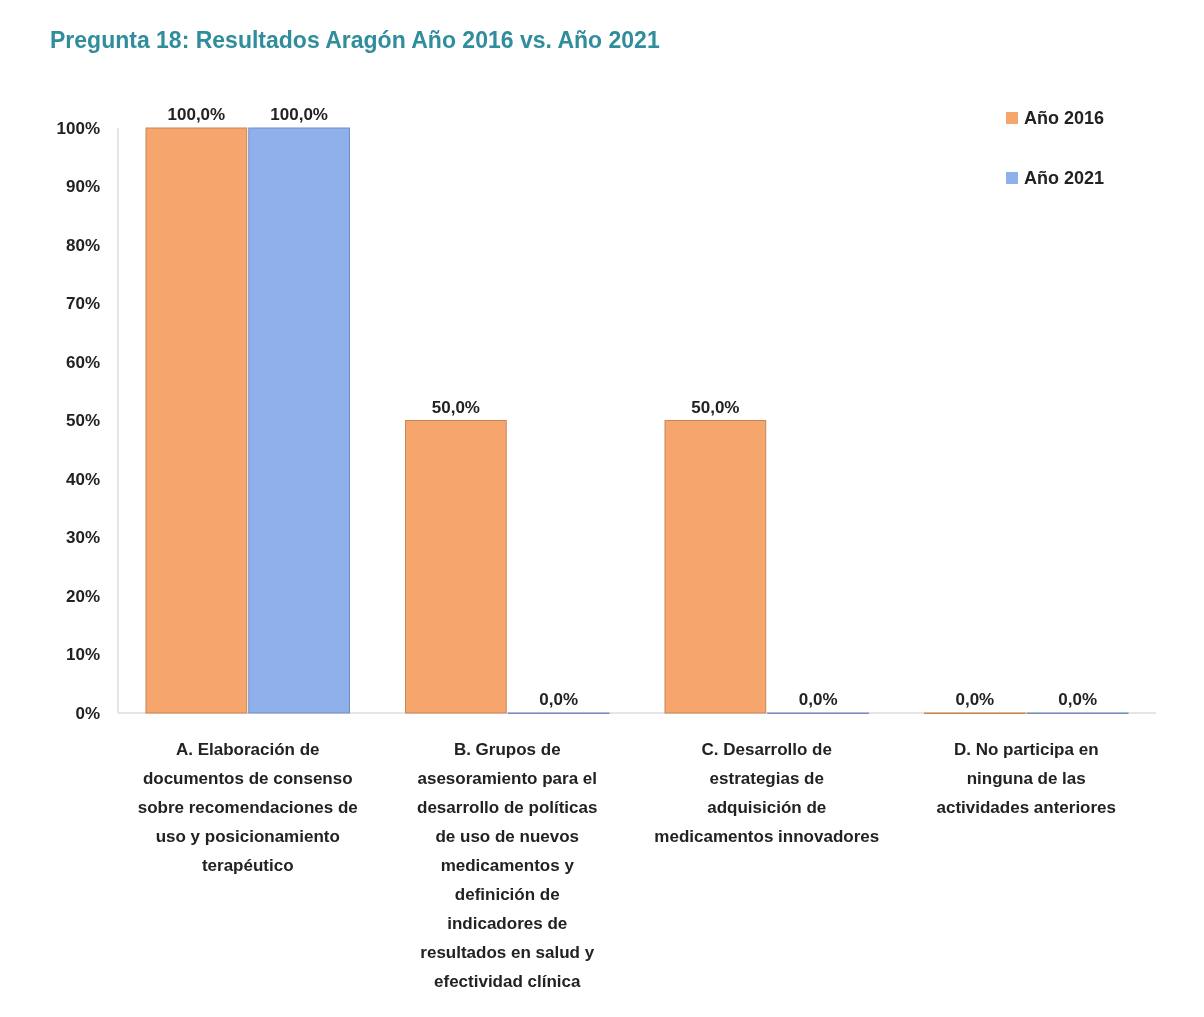 This screenshot has width=1204, height=1017. Describe the element at coordinates (82, 596) in the screenshot. I see `y-tick-label: 20%` at that location.